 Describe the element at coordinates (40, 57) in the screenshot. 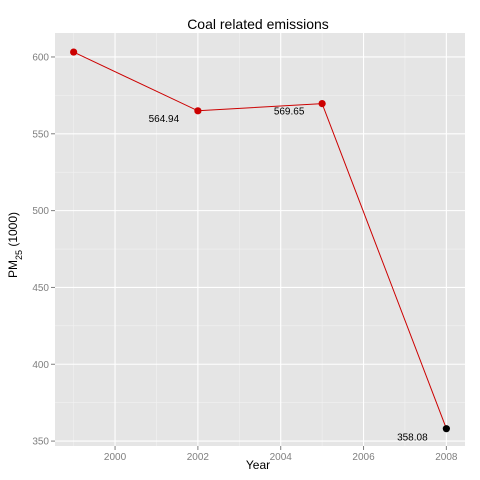

I see `y-tick-label: 600` at that location.